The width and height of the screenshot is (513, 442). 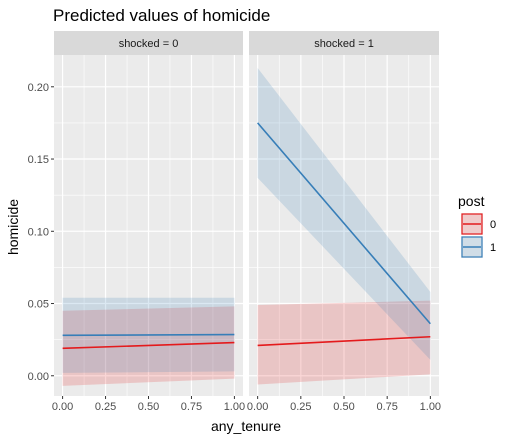 What do you see at coordinates (493, 248) in the screenshot?
I see `legend-label: 1` at bounding box center [493, 248].